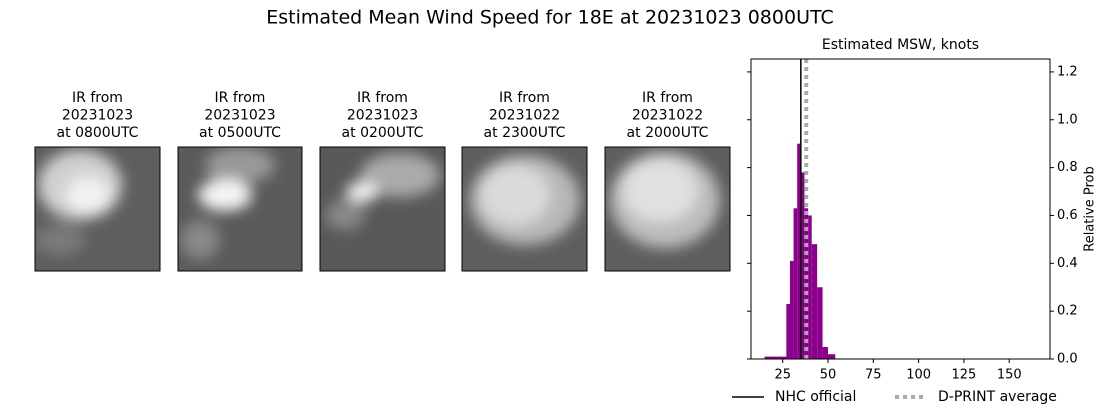 The image size is (1100, 409). Describe the element at coordinates (1009, 375) in the screenshot. I see `x-tick-label: 150` at that location.